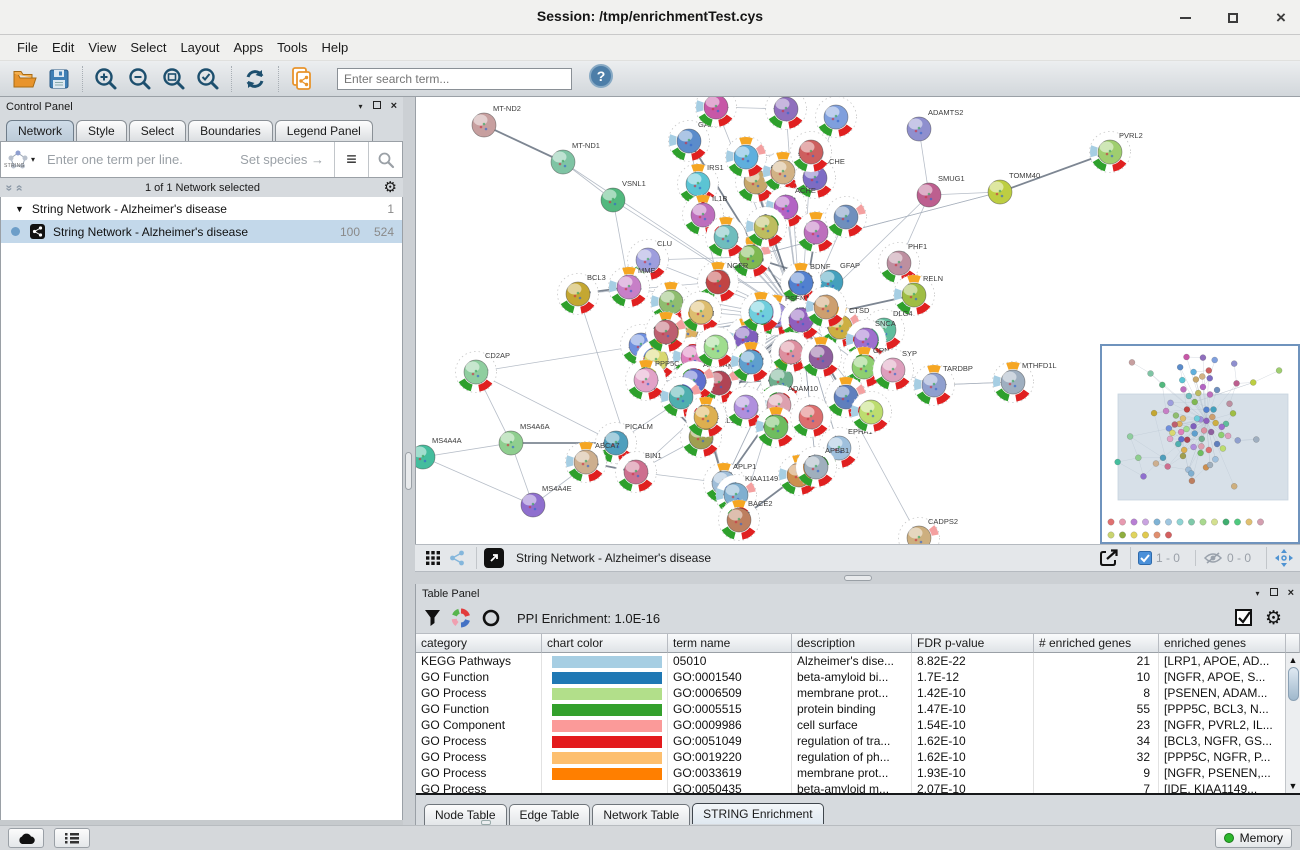 The width and height of the screenshot is (1300, 850). I want to click on node-APOE: APOE, so click(755, 257).